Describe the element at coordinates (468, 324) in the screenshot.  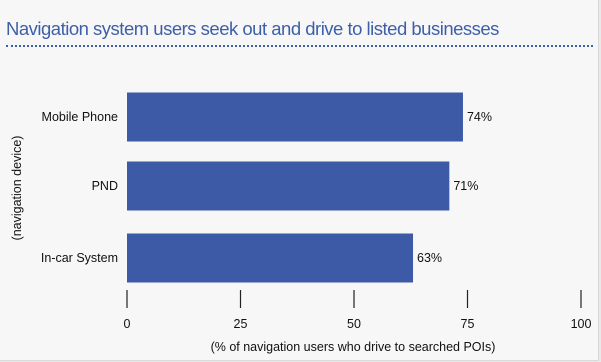
I see `x-tick-label: 75` at that location.